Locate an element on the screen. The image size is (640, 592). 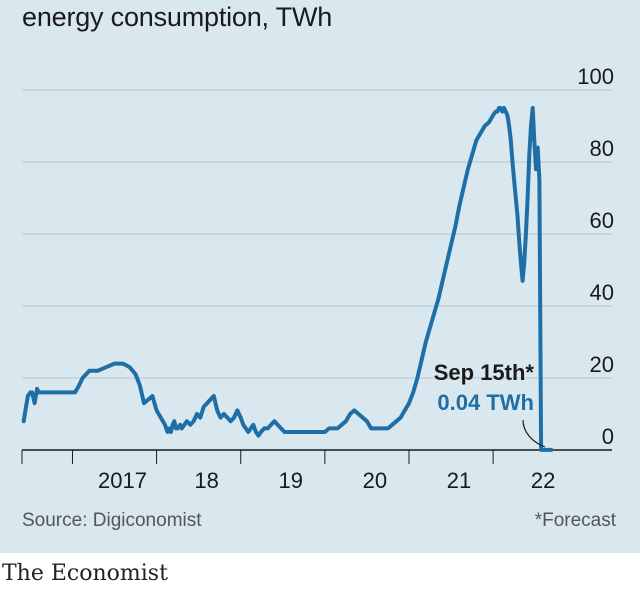
y-tick-label: 100 is located at coordinates (595, 76).